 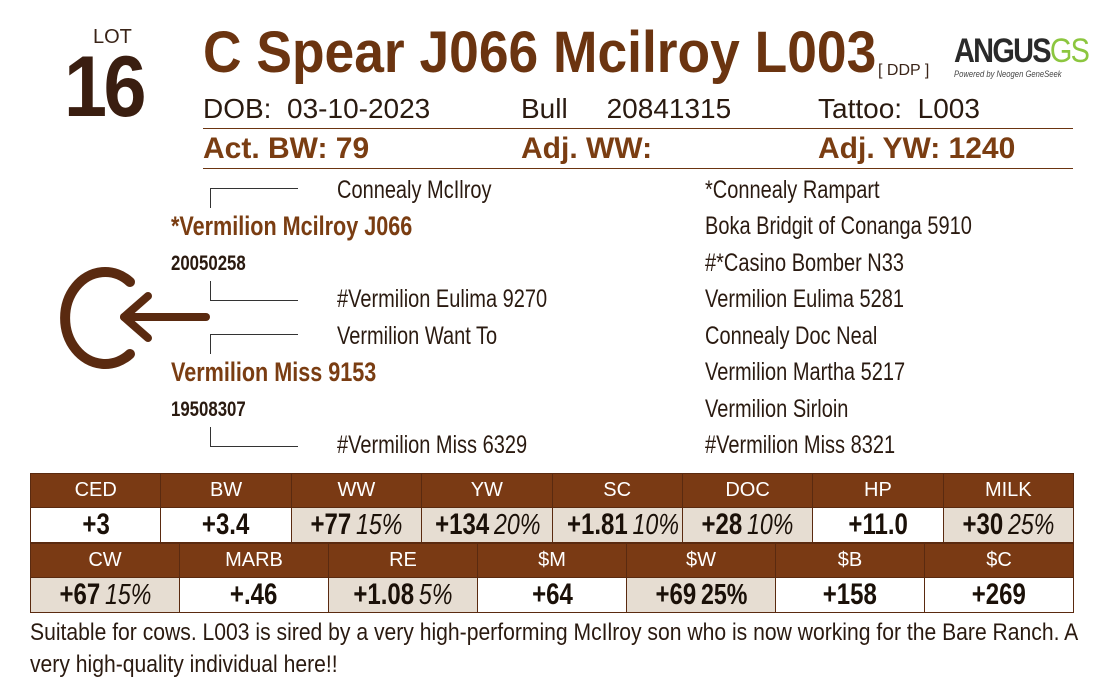 I want to click on lot-number: 16, so click(x=105, y=87).